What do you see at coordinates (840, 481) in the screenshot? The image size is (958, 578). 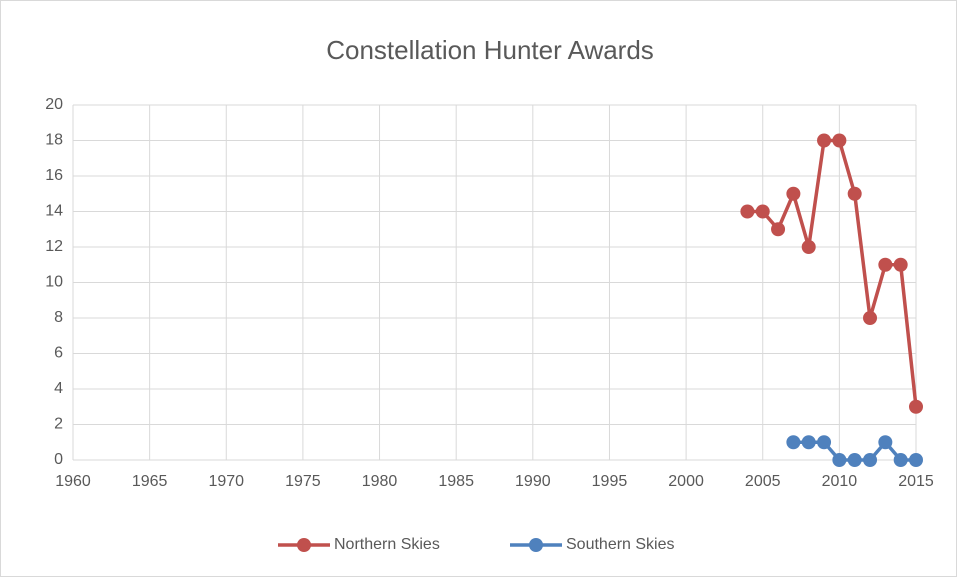 I see `x-tick-label: 2010` at bounding box center [840, 481].